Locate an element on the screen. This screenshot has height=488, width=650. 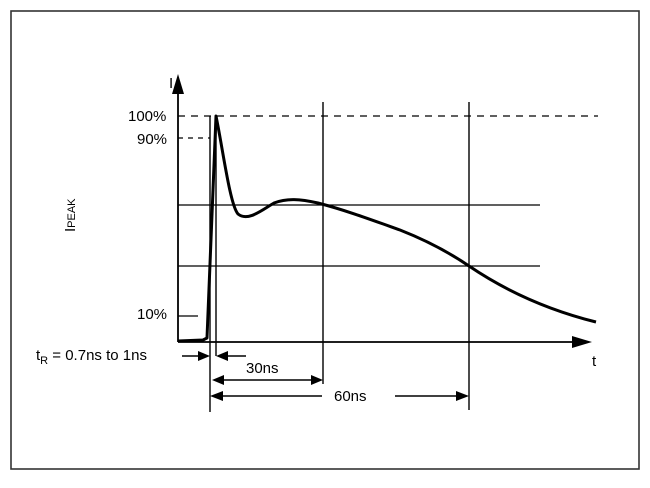
ipeak-label: IPEAK is located at coordinates (70, 215).